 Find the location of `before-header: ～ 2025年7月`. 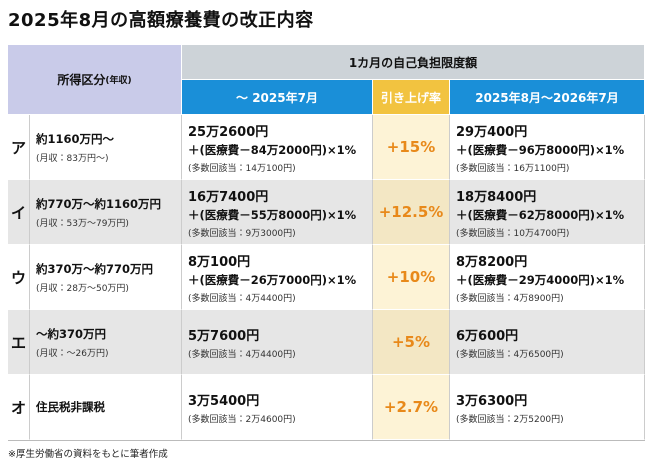

before-header: ～ 2025年7月 is located at coordinates (277, 97).